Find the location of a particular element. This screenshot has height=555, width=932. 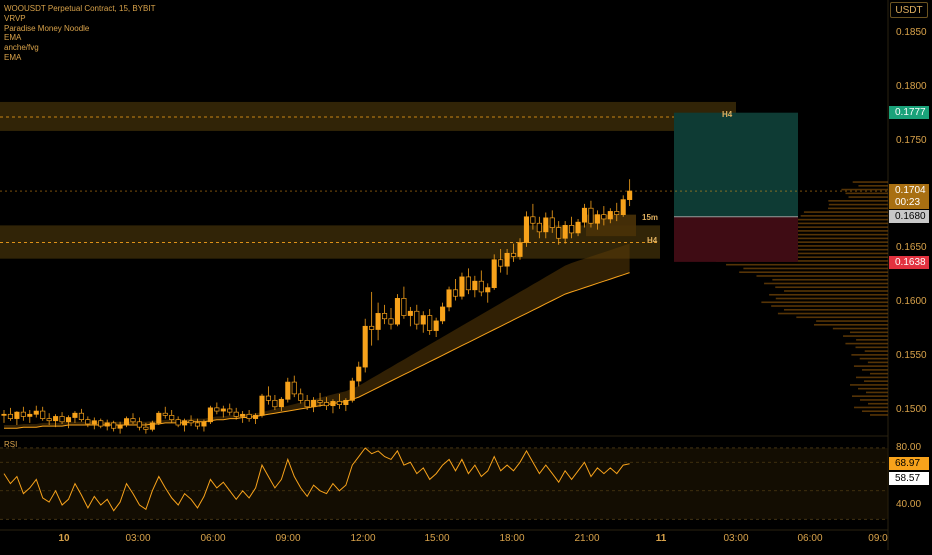

indicator-fvg: anche/fvg is located at coordinates (21, 48).